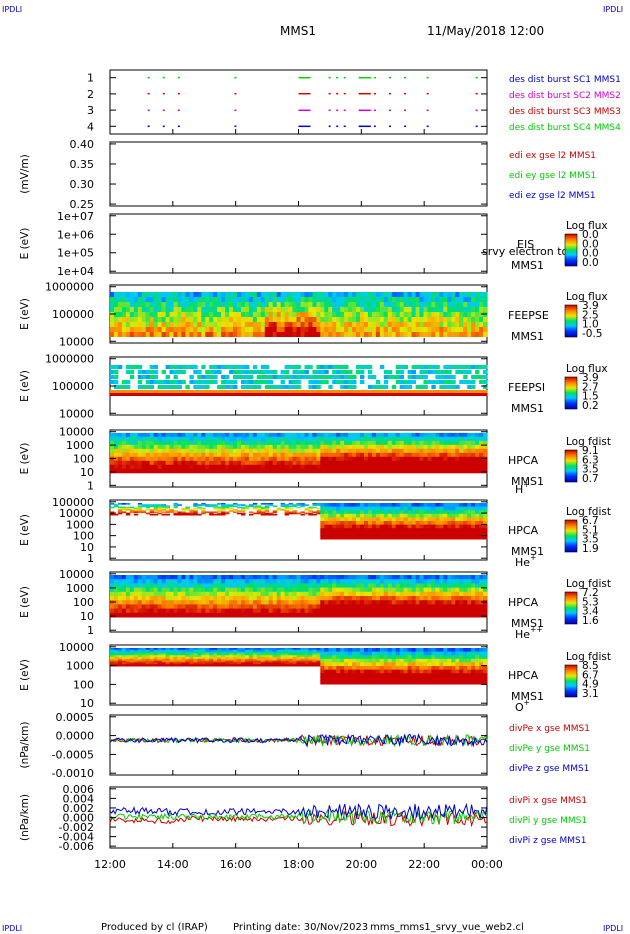  I want to click on y-tick-label: 1000, so click(80, 445).